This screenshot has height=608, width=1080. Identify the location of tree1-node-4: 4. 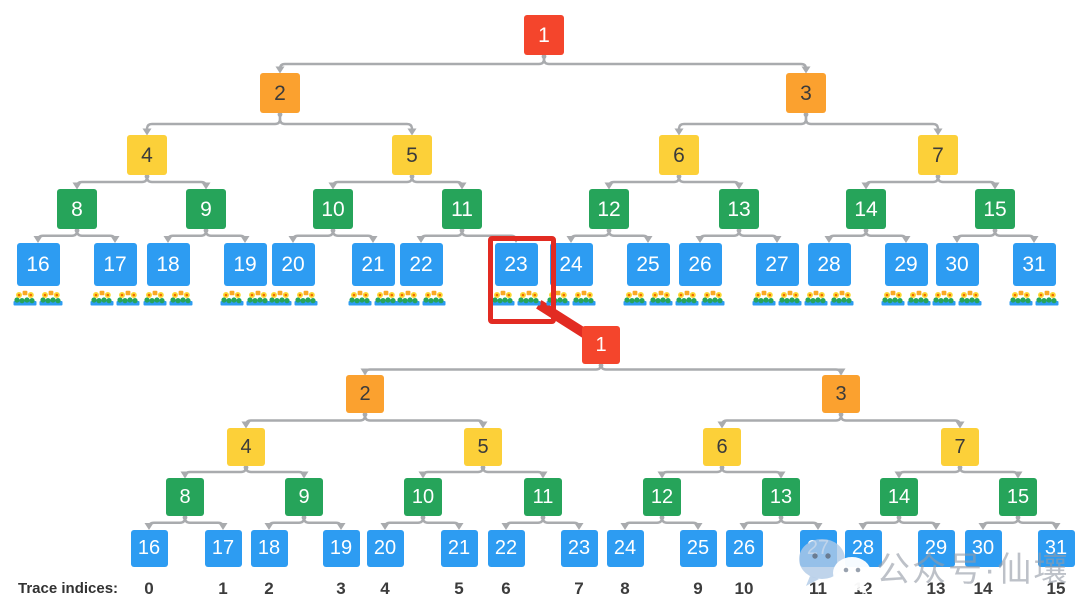
(147, 155).